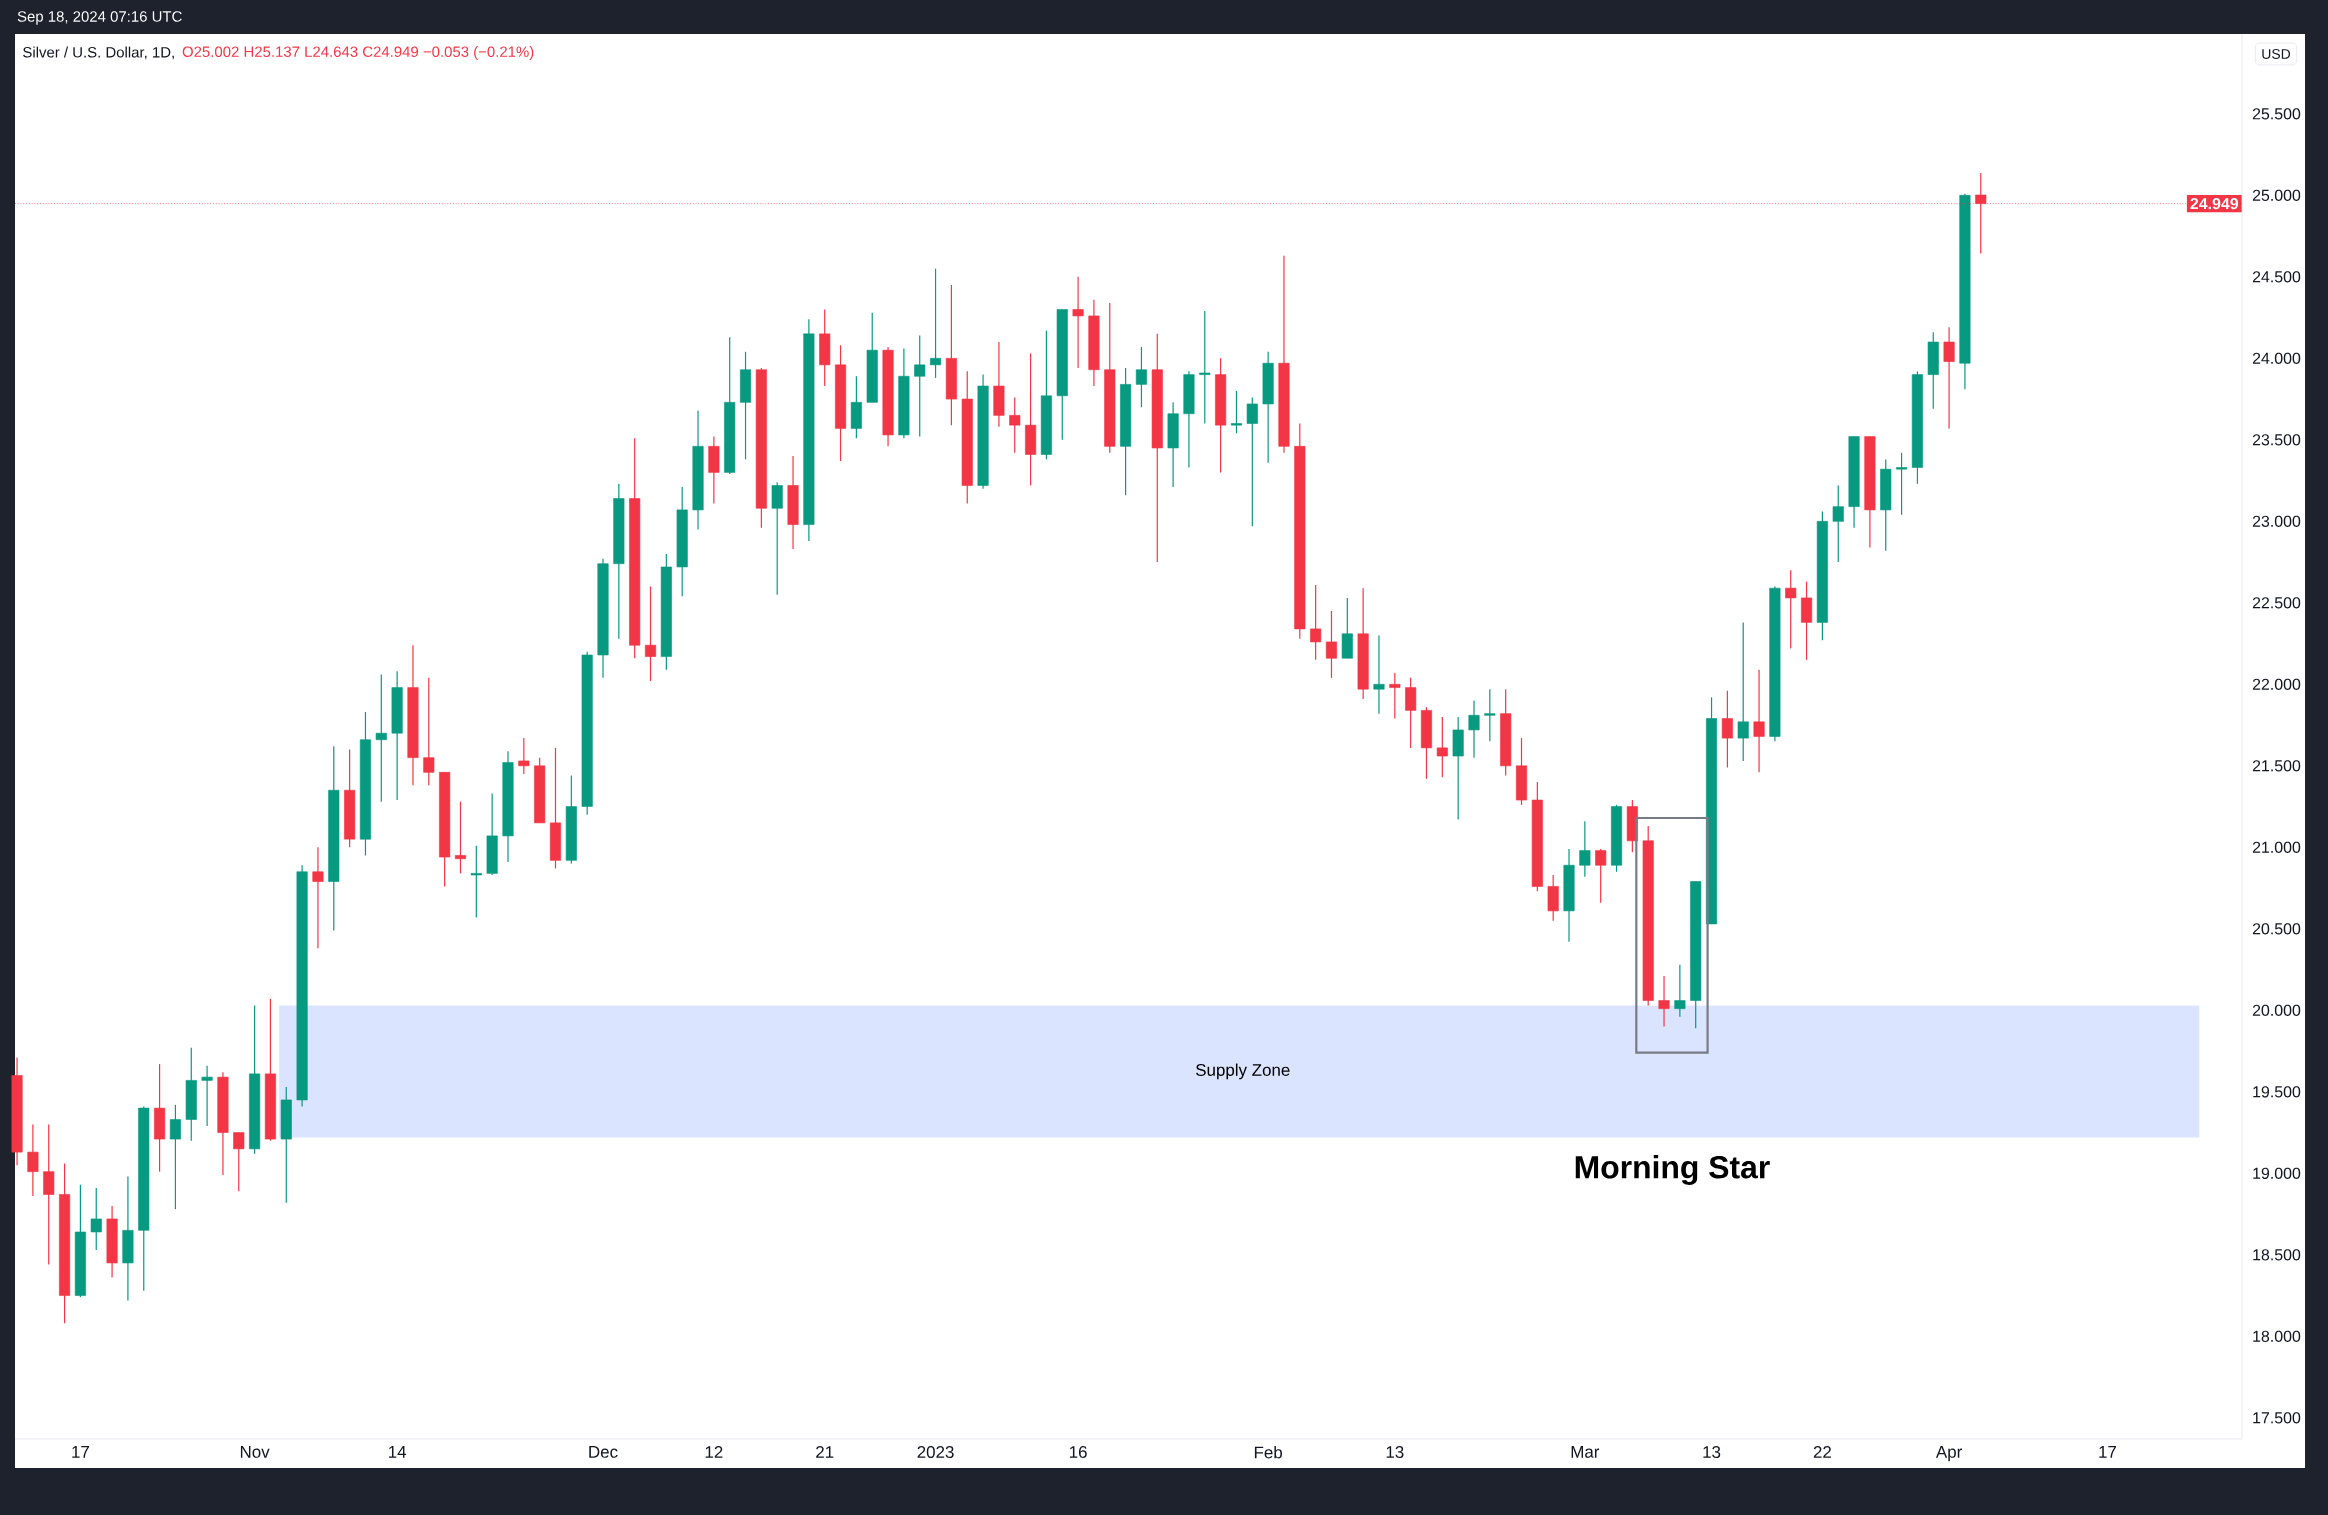 The image size is (2328, 1515). What do you see at coordinates (2276, 440) in the screenshot?
I see `y-tick-label: 23.500` at bounding box center [2276, 440].